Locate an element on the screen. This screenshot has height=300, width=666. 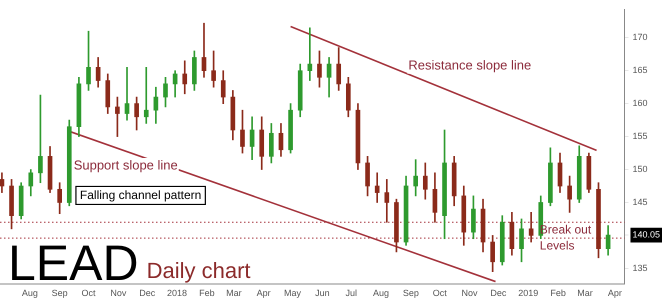
y-tick-label: 155 is located at coordinates (640, 136).